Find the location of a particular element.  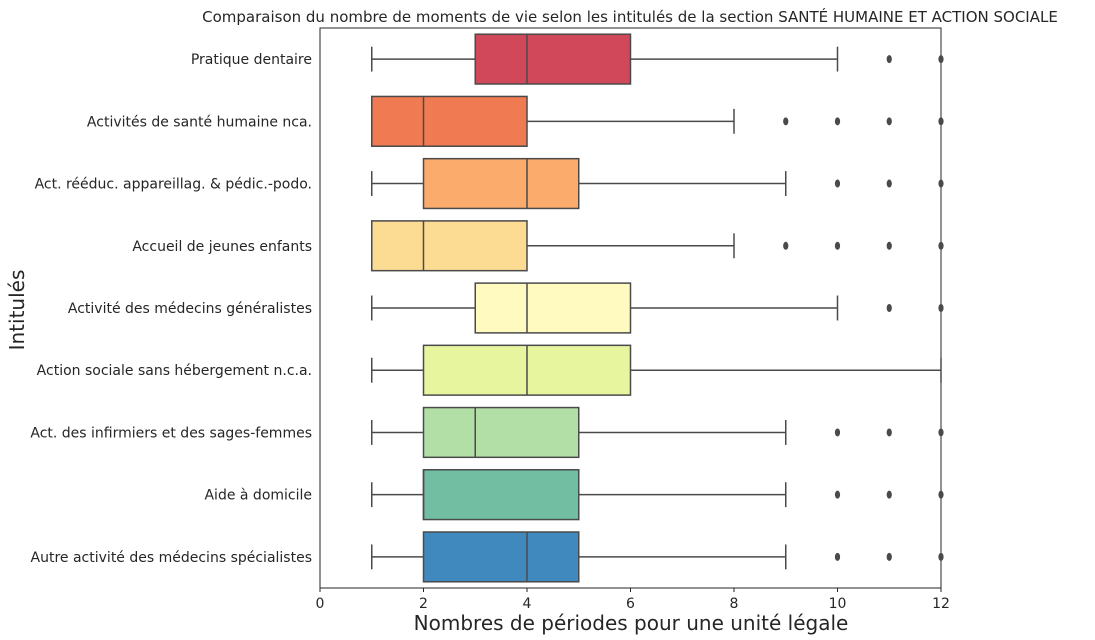

x-tick-label: 12 is located at coordinates (941, 604).